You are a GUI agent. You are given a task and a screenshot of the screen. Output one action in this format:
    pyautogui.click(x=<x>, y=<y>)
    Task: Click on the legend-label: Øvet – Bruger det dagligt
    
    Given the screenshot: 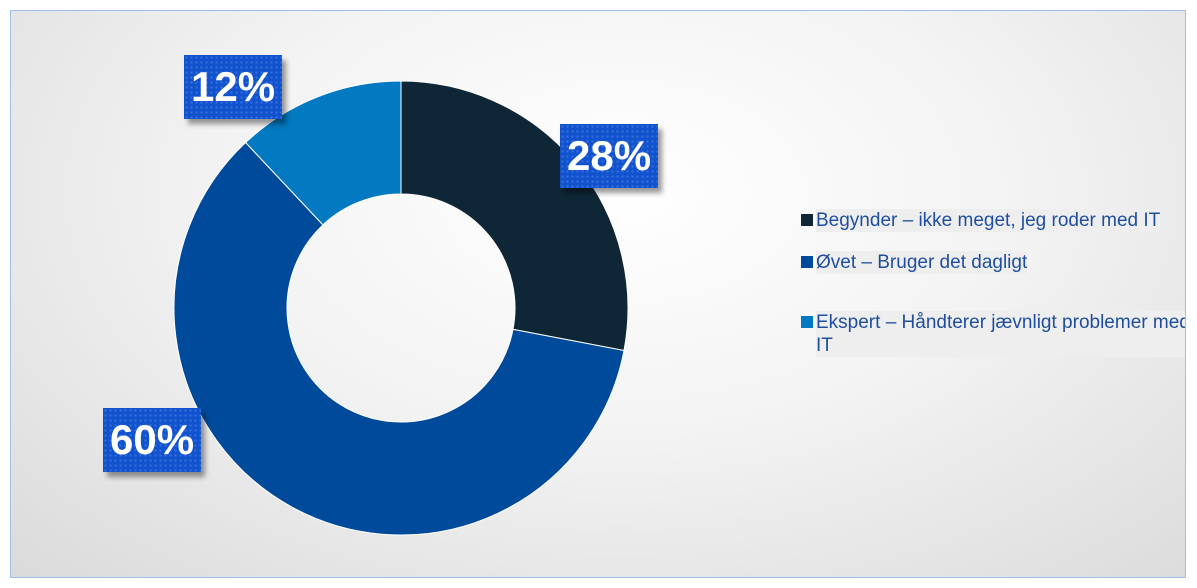 What is the action you would take?
    pyautogui.click(x=922, y=262)
    